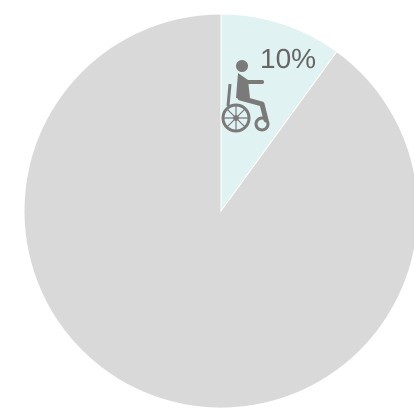 The image size is (414, 413). Describe the element at coordinates (245, 96) in the screenshot. I see `wheelchair-user-icon` at that location.